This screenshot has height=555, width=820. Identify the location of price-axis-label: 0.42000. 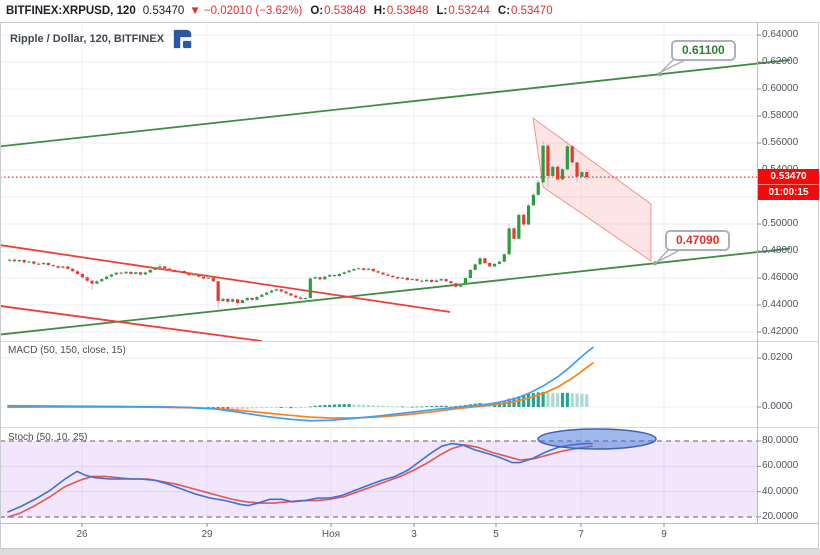
(780, 331).